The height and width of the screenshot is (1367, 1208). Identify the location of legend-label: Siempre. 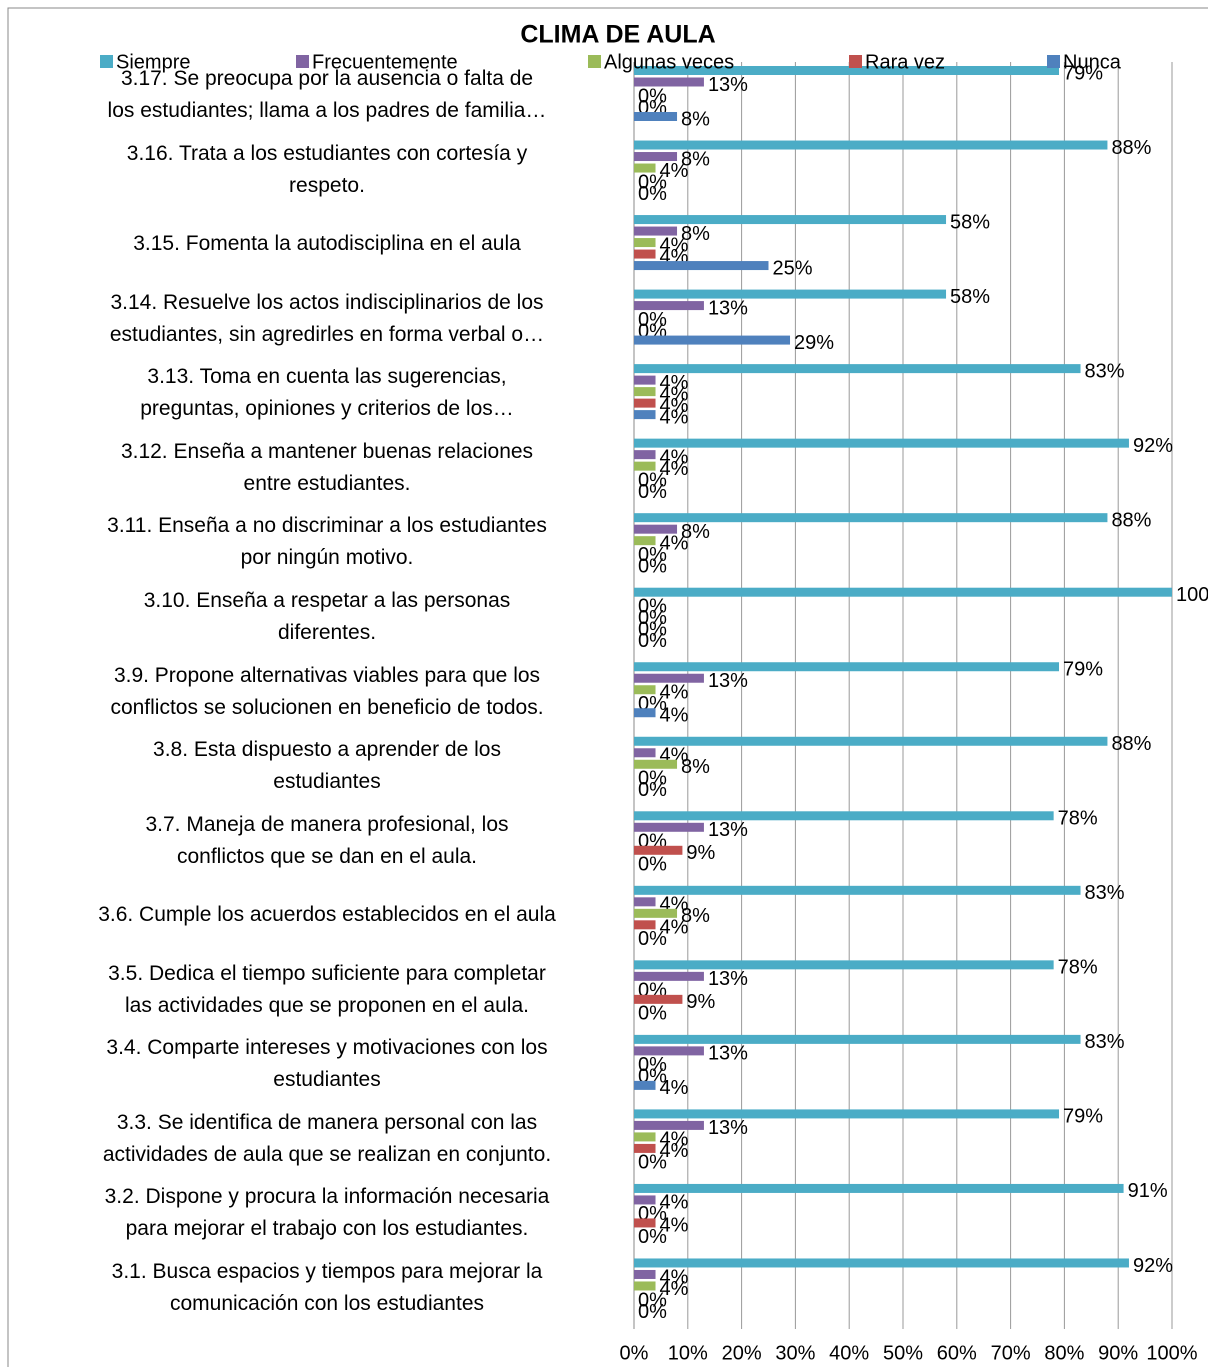
(153, 62).